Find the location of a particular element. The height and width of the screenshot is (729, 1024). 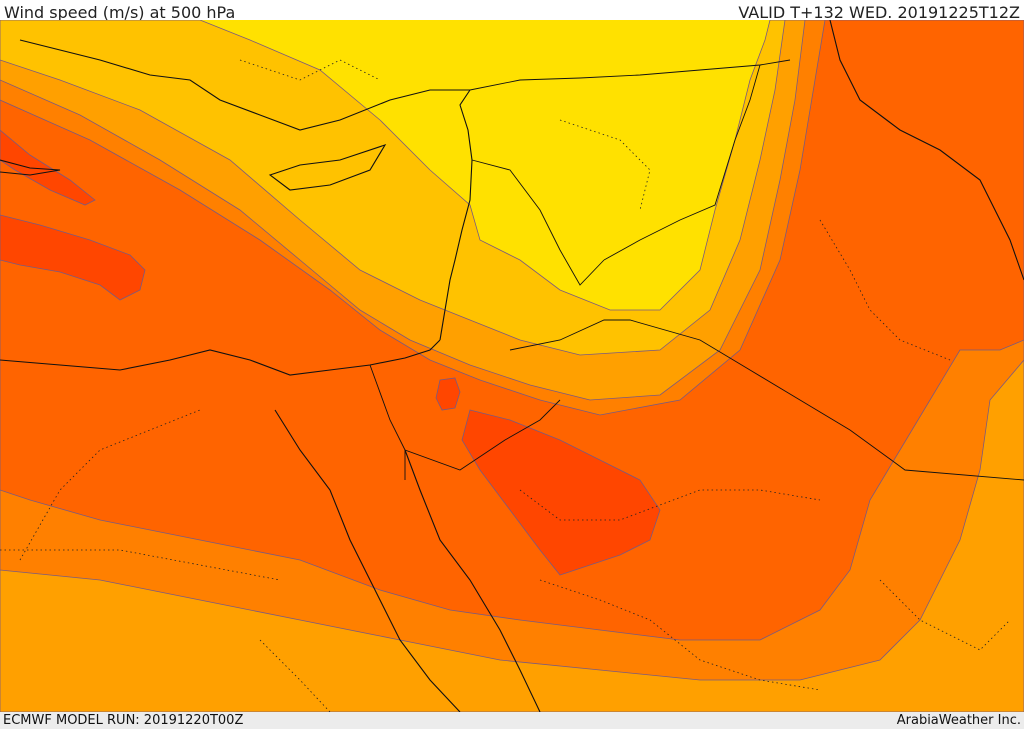

model-run-label: ECMWF MODEL RUN: 20191220T00Z is located at coordinates (123, 720).